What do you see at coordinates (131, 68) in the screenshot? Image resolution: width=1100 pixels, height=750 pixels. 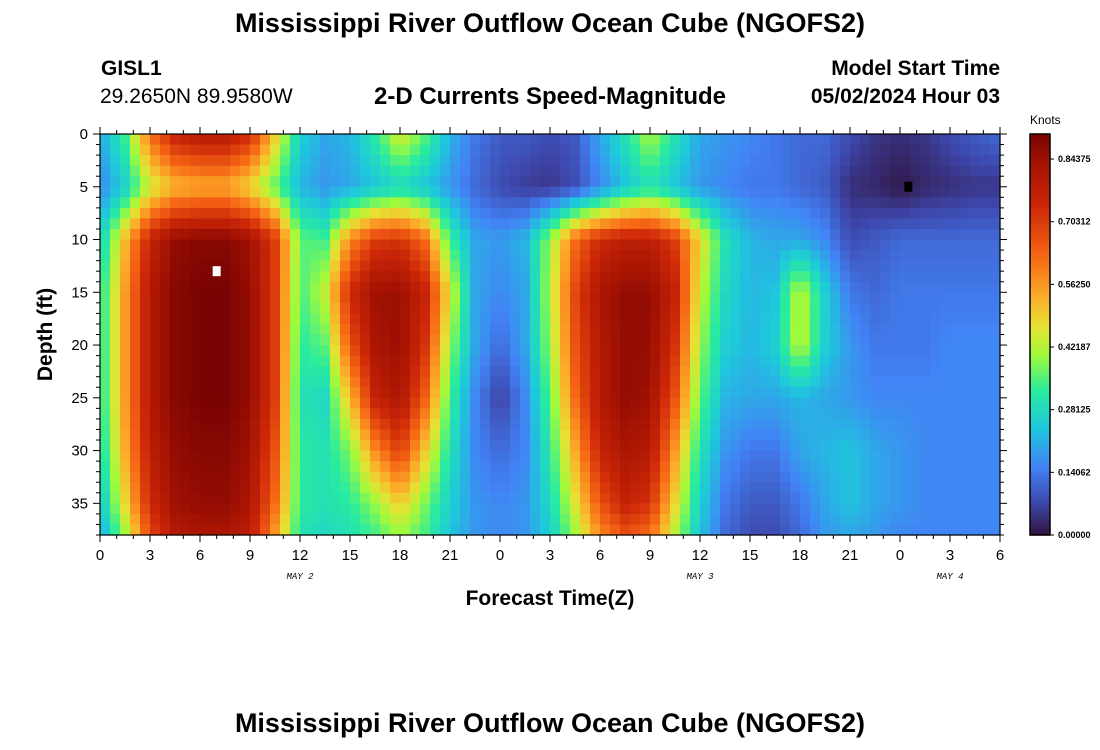 I see `station-id: GISL1` at bounding box center [131, 68].